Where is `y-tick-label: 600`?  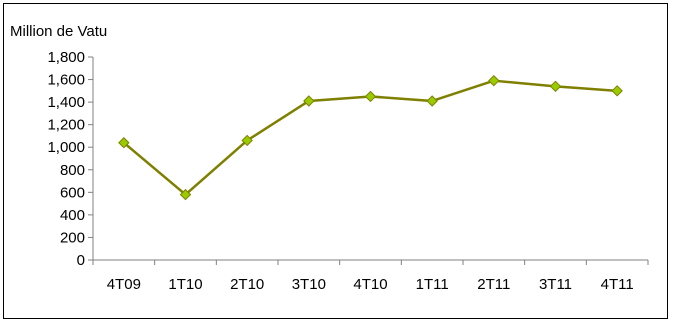 y-tick-label: 600 is located at coordinates (72, 192).